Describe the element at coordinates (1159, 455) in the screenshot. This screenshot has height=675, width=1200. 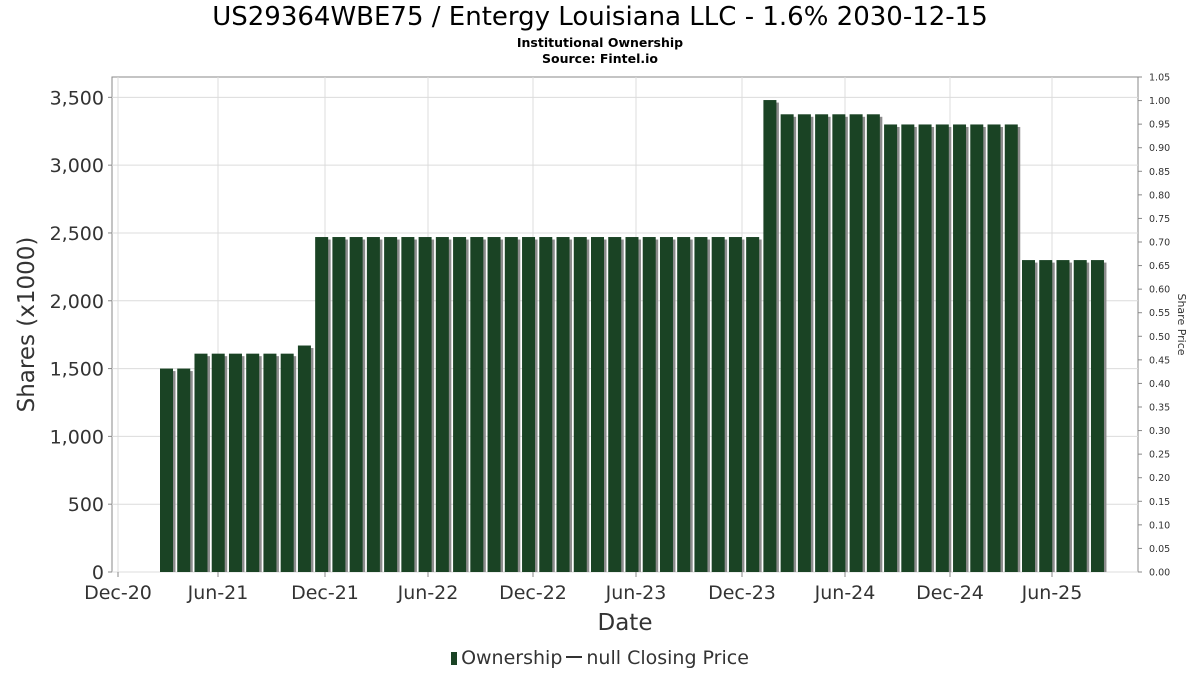
I see `y2-tick-label: 0.25` at that location.